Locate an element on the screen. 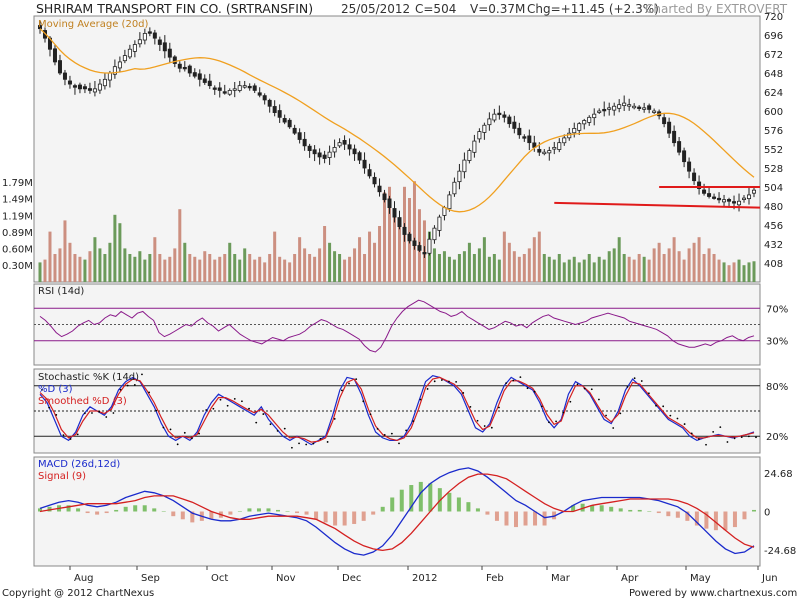  rsi-legend: RSI (14d) is located at coordinates (61, 291).